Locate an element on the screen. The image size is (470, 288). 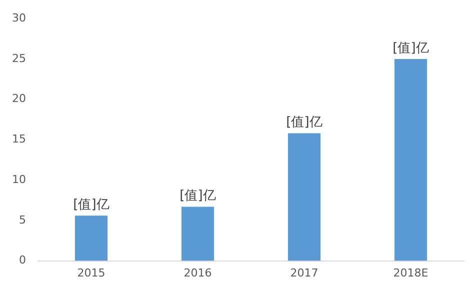
y-tick-label: 5 is located at coordinates (22, 219).